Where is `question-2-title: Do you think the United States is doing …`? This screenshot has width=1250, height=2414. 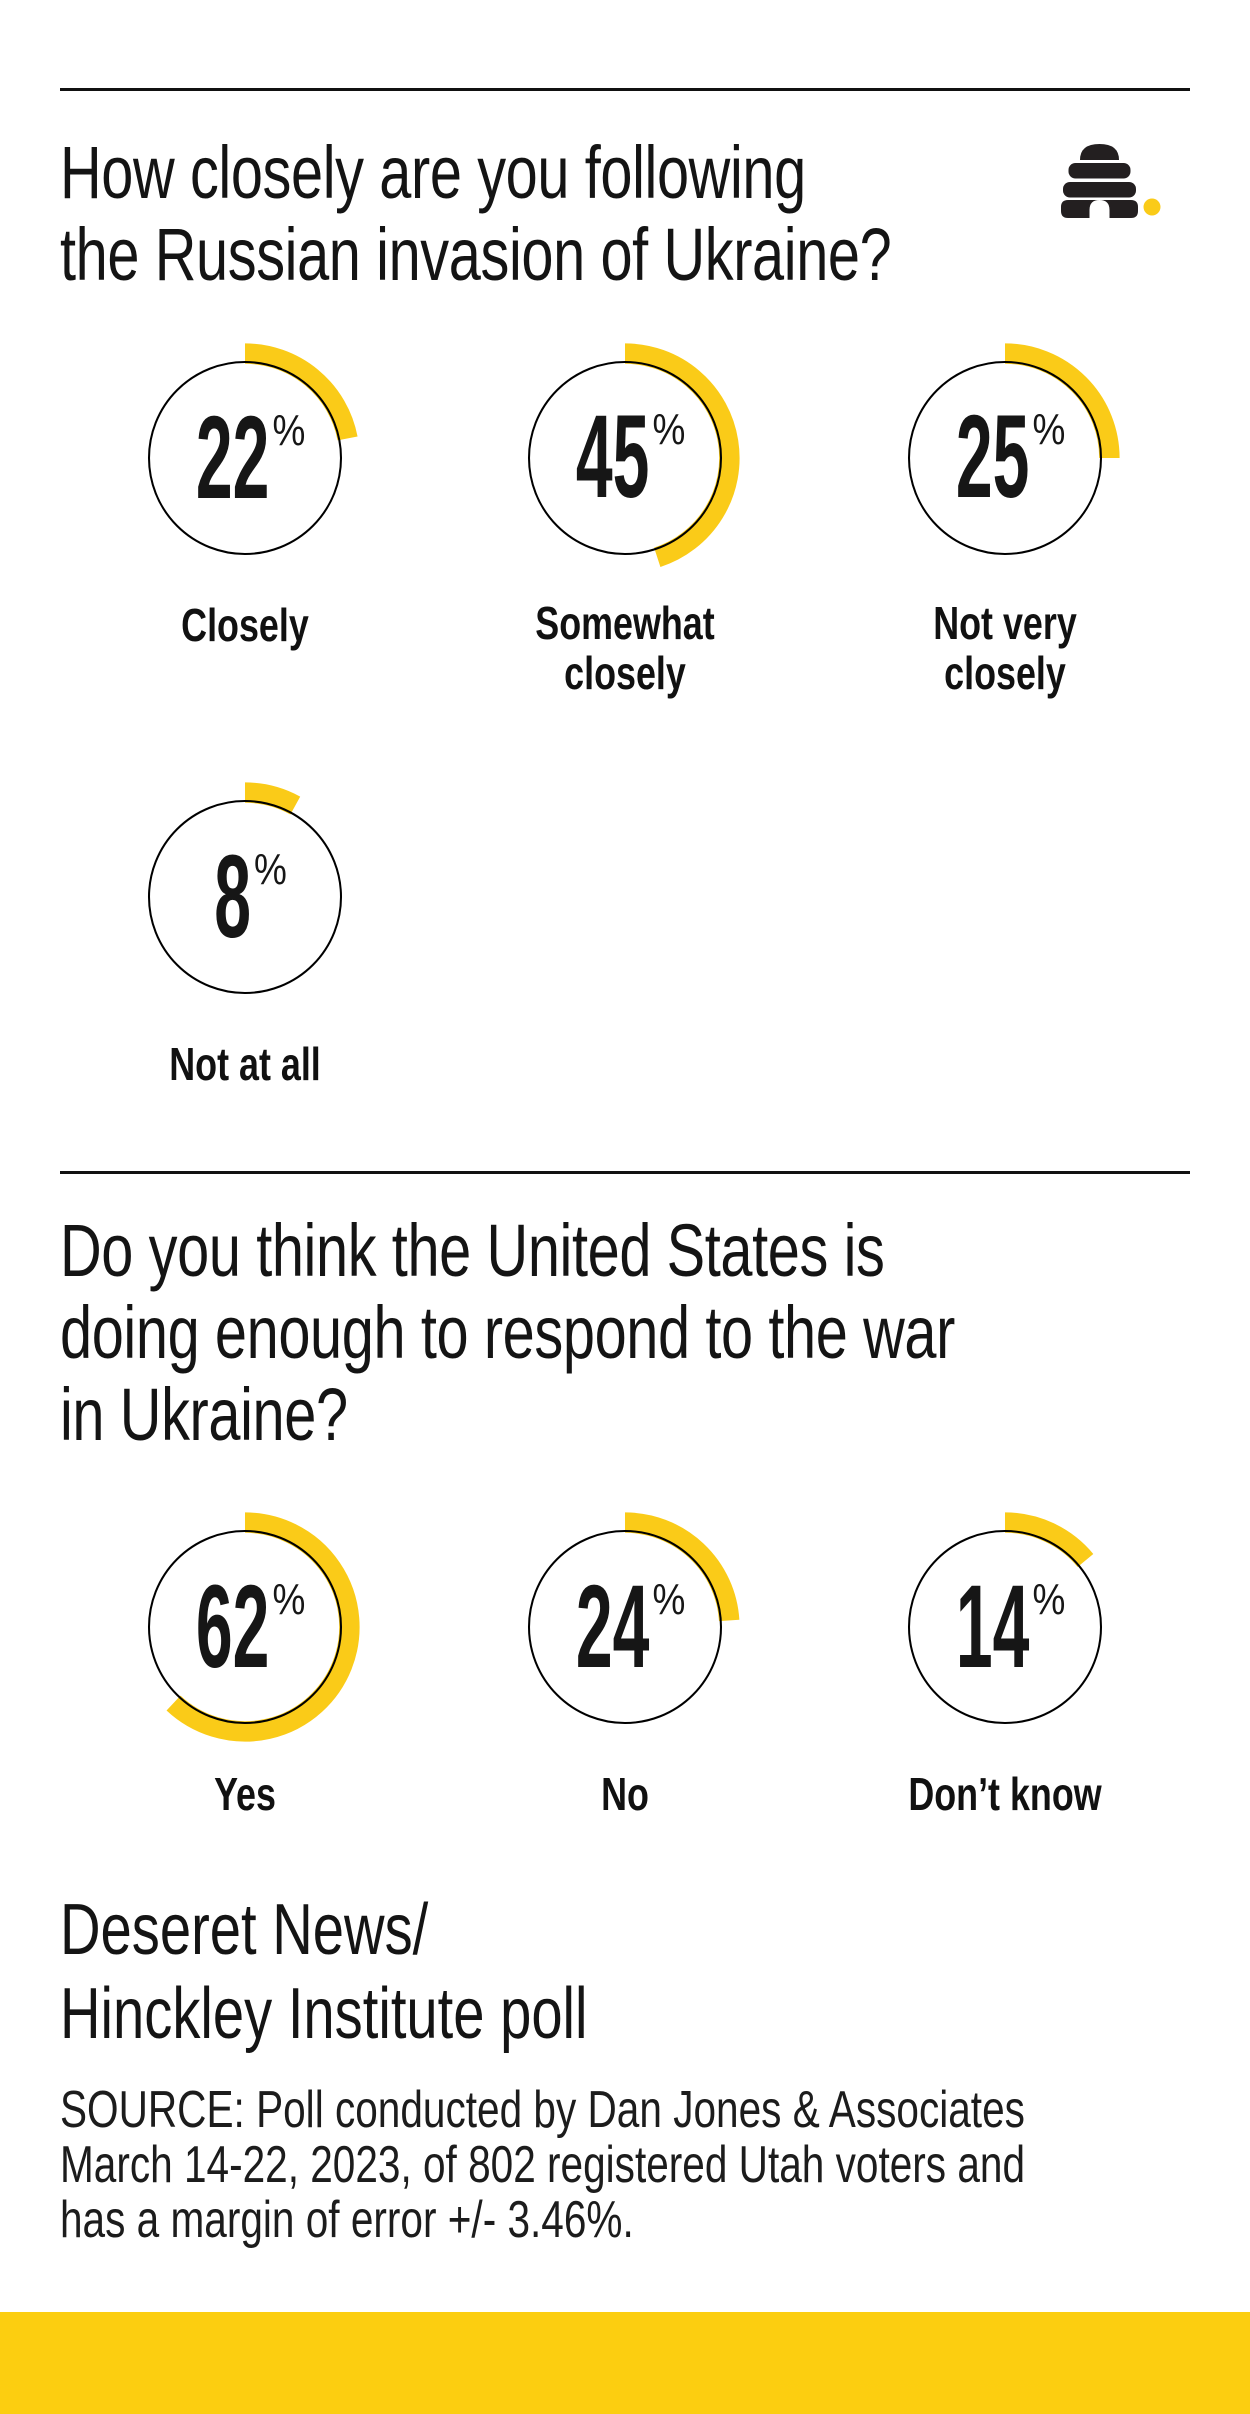
question-2-title: Do you think the United States is doing … is located at coordinates (633, 1333).